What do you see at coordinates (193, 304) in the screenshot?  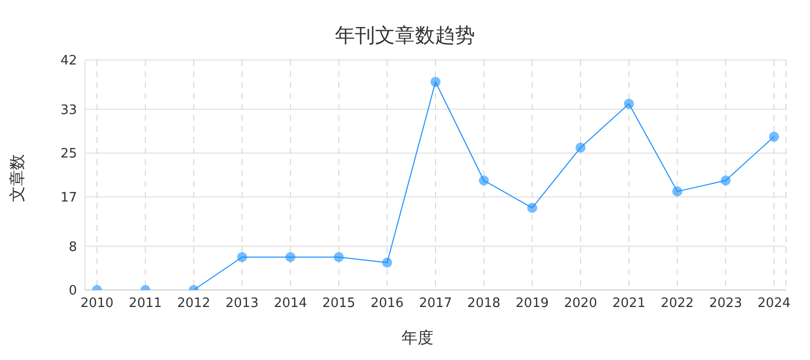 I see `x-tick-label: 2012` at bounding box center [193, 304].